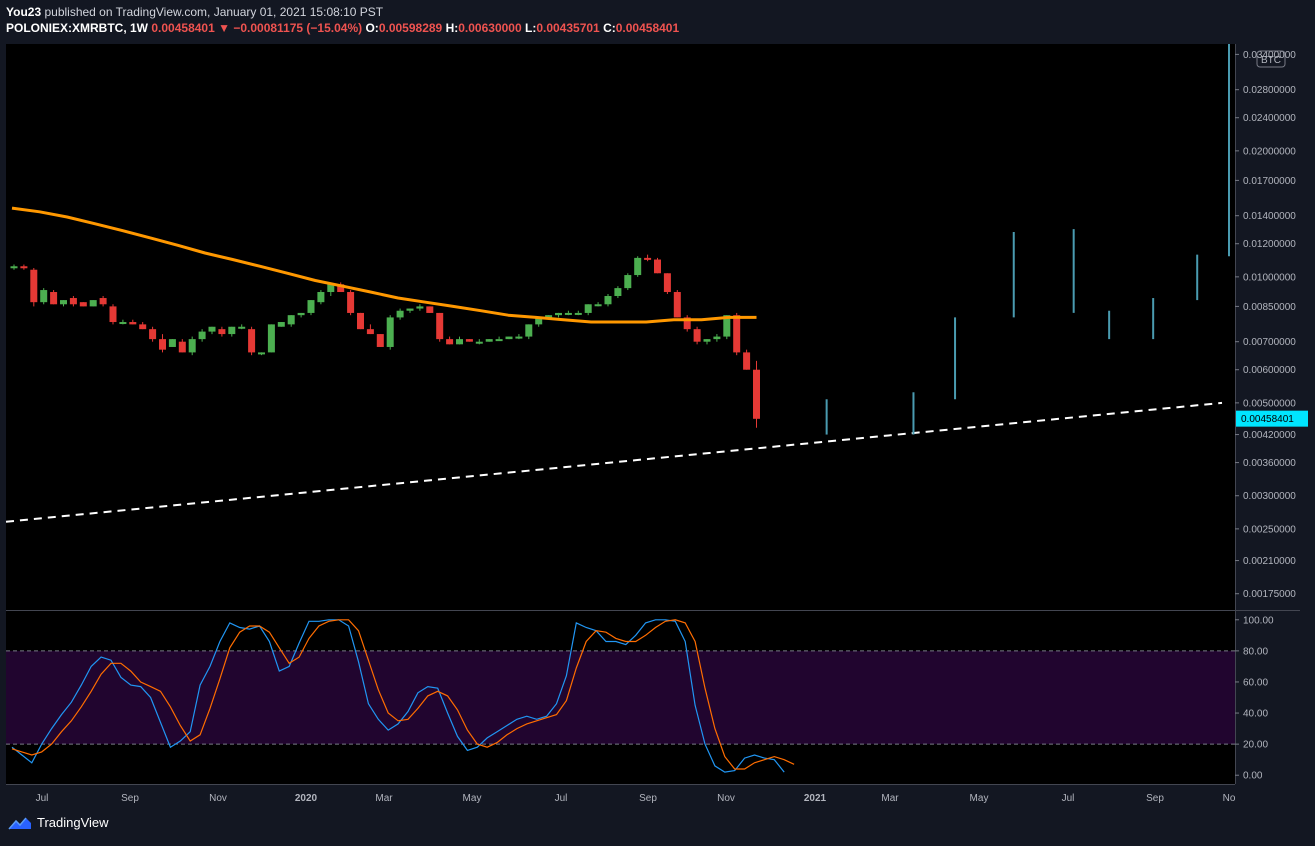 This screenshot has height=846, width=1315. What do you see at coordinates (1254, 698) in the screenshot?
I see `stoch-axis: 100.00 80.00 60.00 40.00 20.00 0.00` at bounding box center [1254, 698].